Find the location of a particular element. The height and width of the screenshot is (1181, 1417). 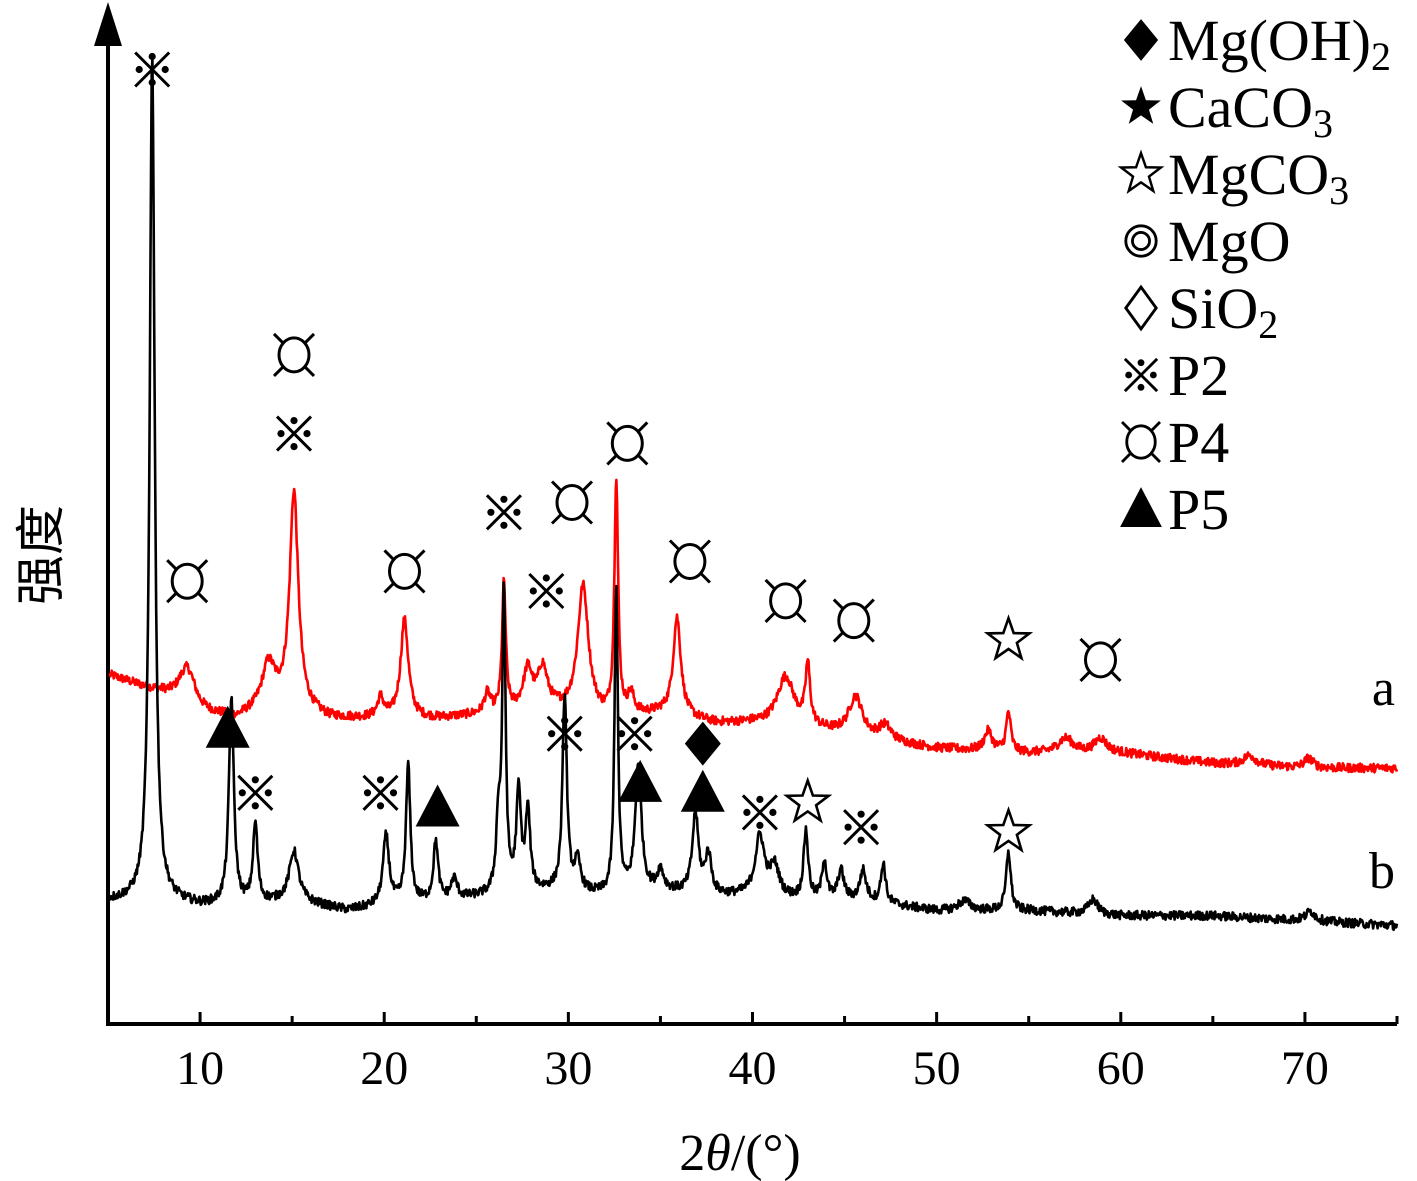

x-tick-labels: 10 20 30 40 50 60 70 is located at coordinates (752, 1068).